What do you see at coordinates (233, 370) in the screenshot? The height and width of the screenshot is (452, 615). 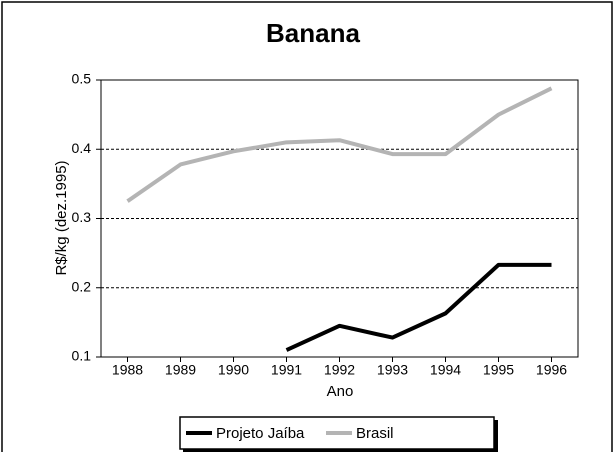 I see `x-tick-label: 1990` at bounding box center [233, 370].